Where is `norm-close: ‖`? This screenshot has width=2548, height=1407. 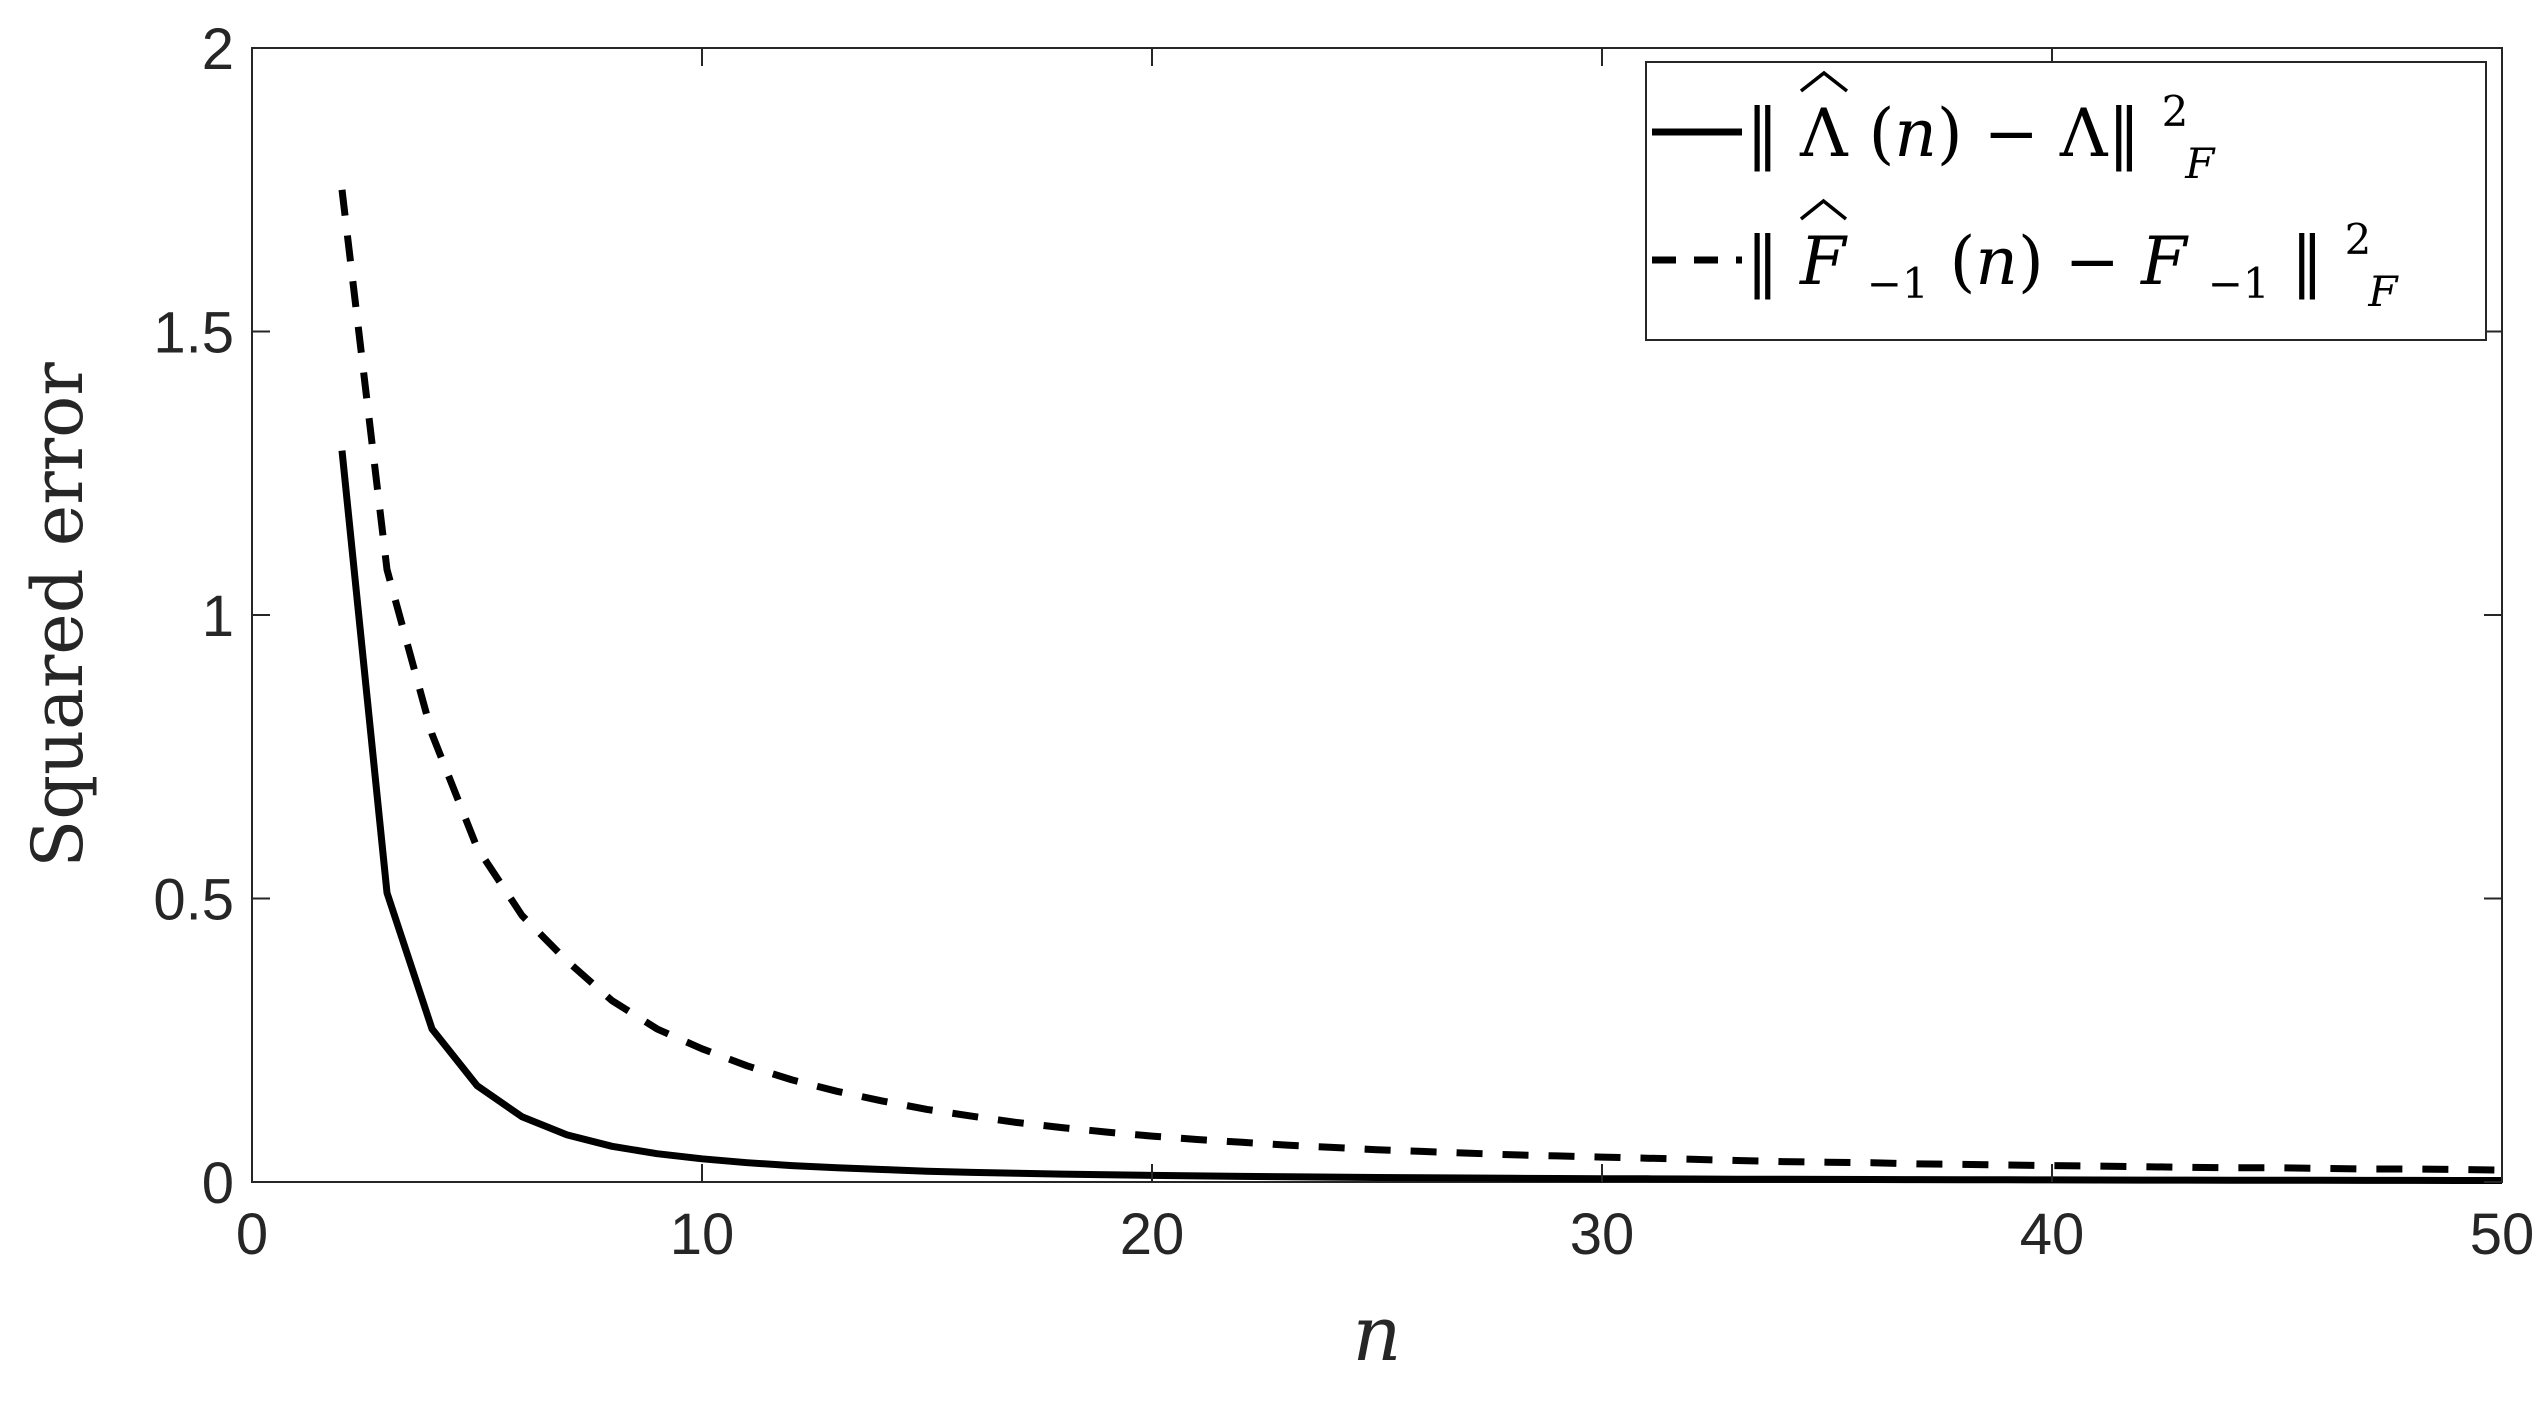 norm-close: ‖ is located at coordinates (2307, 261).